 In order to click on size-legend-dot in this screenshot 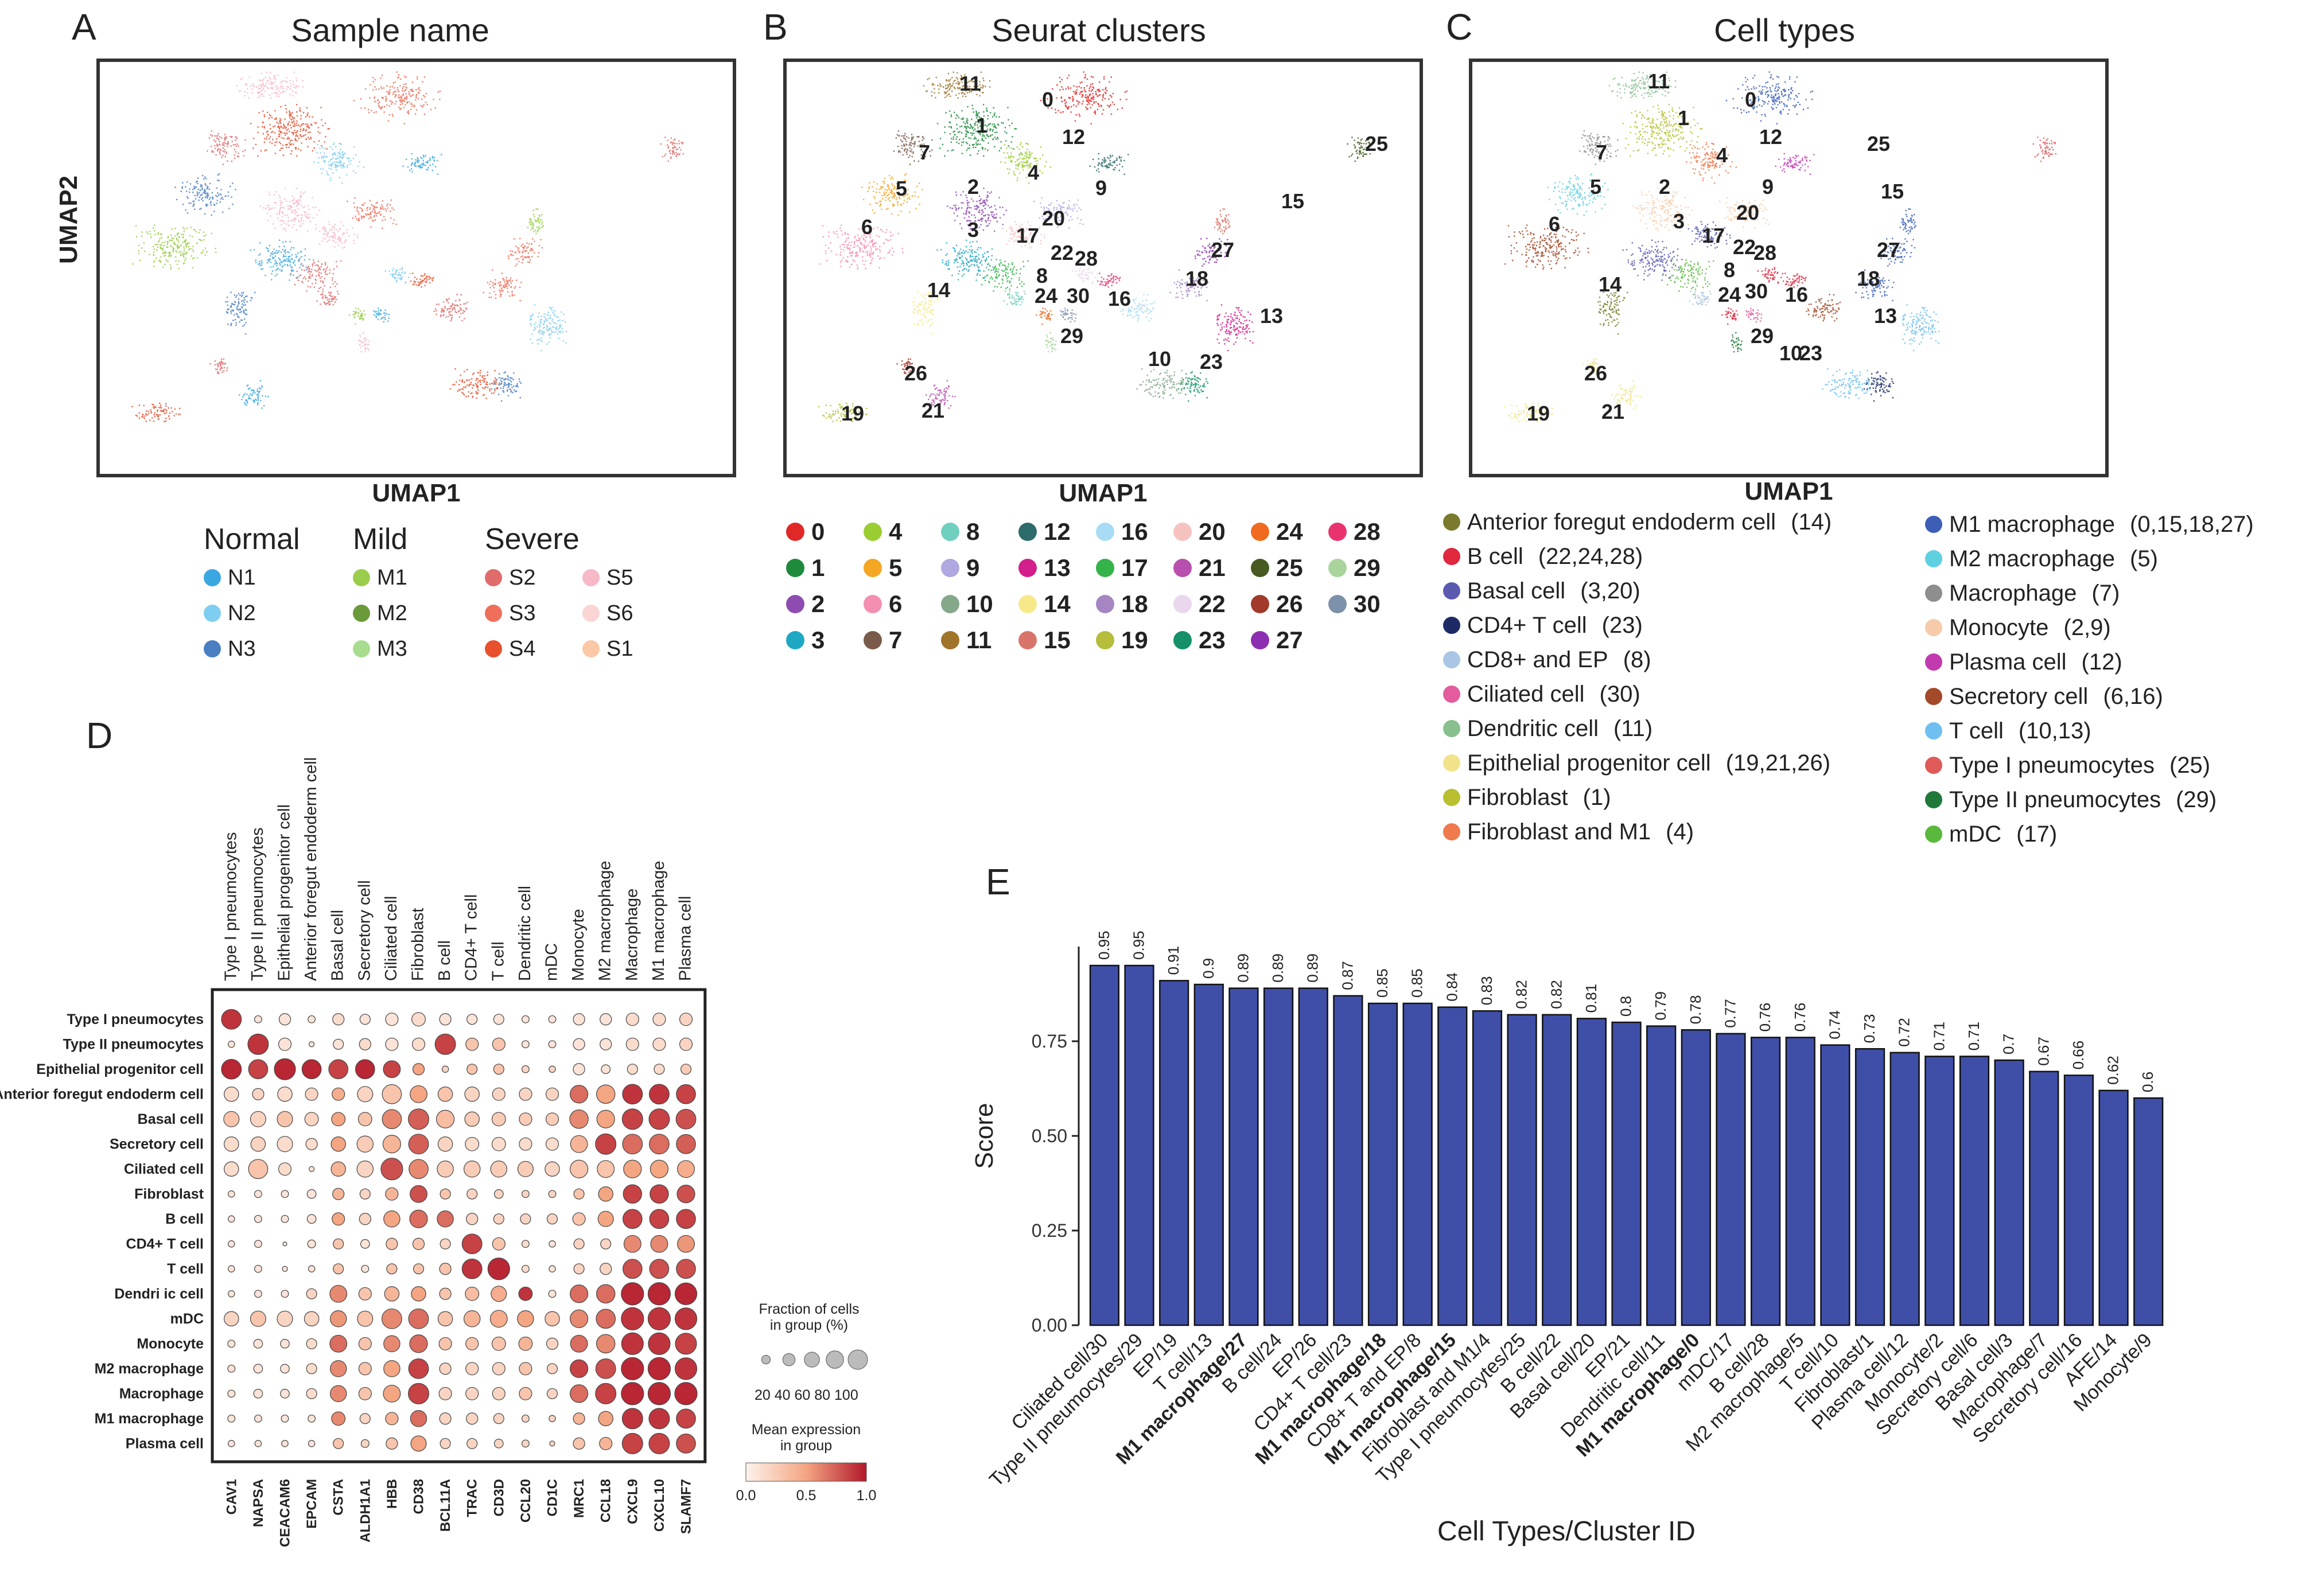, I will do `click(835, 1359)`.